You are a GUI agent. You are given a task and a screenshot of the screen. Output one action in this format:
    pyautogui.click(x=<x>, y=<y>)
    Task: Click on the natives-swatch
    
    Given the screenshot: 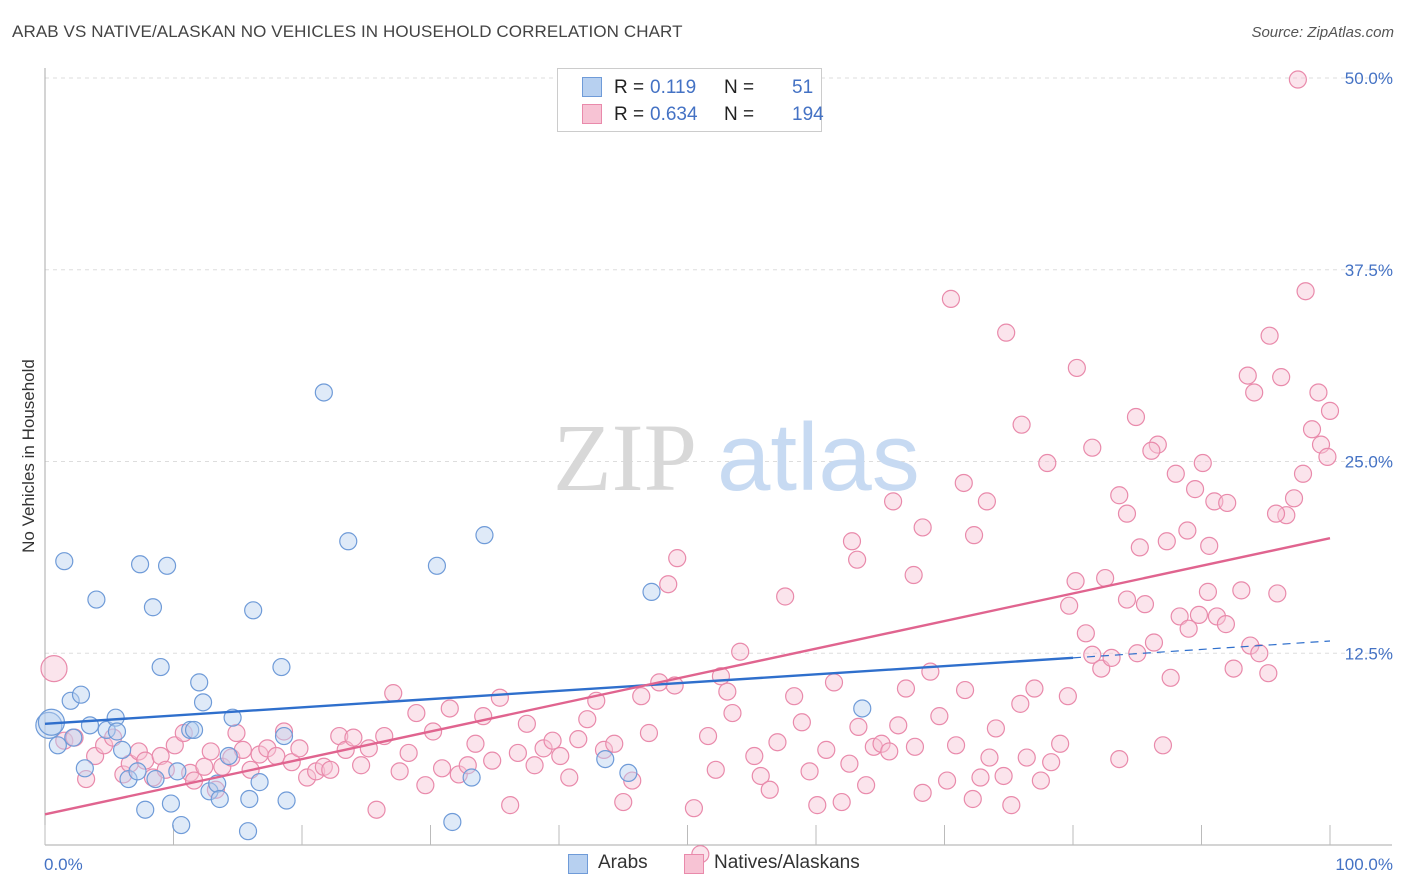 What is the action you would take?
    pyautogui.click(x=592, y=114)
    